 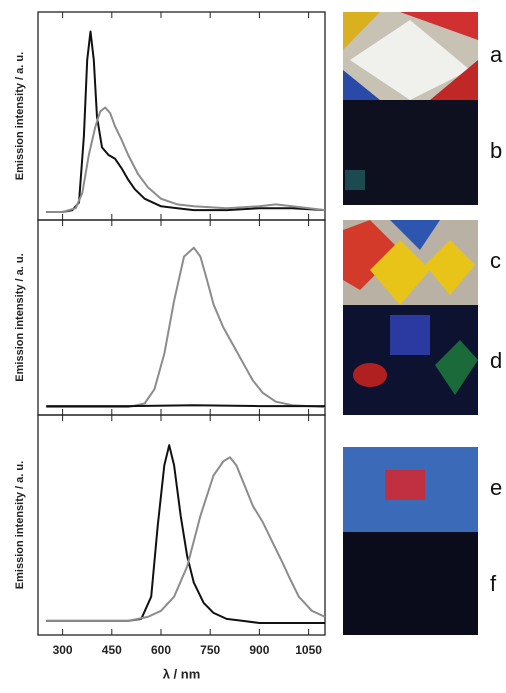 I want to click on photo-label: e, so click(x=496, y=487).